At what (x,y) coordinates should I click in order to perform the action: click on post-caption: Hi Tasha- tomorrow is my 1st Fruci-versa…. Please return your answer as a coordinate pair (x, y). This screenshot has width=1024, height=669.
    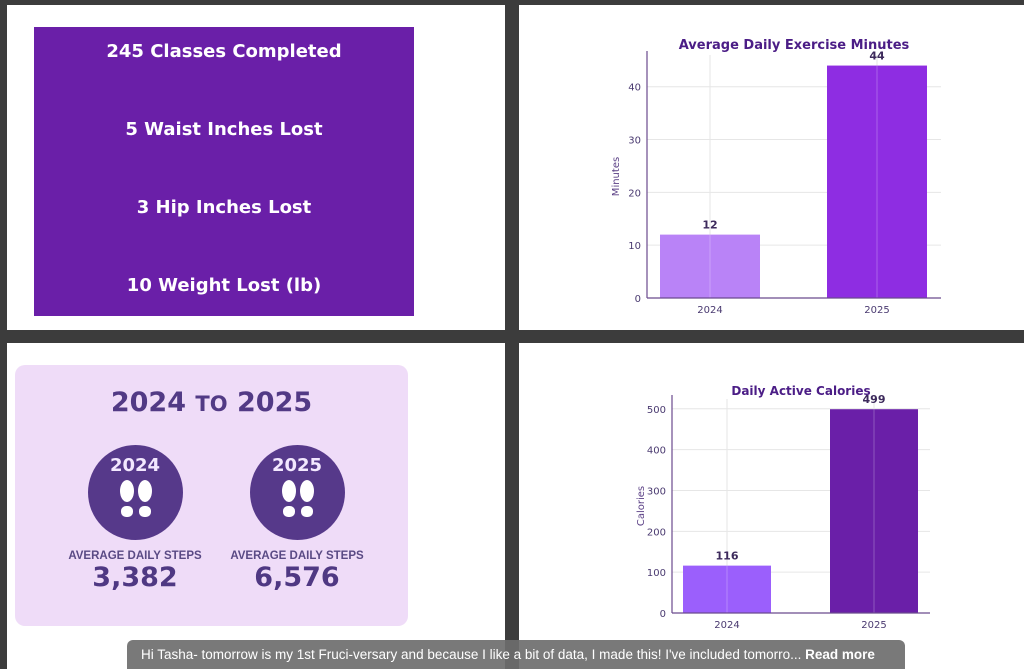
    Looking at the image, I should click on (516, 654).